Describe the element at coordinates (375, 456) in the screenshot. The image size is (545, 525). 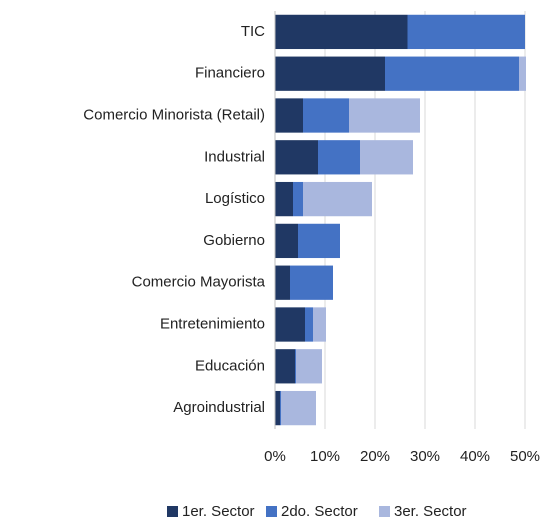
I see `x-tick-label: 20%` at that location.